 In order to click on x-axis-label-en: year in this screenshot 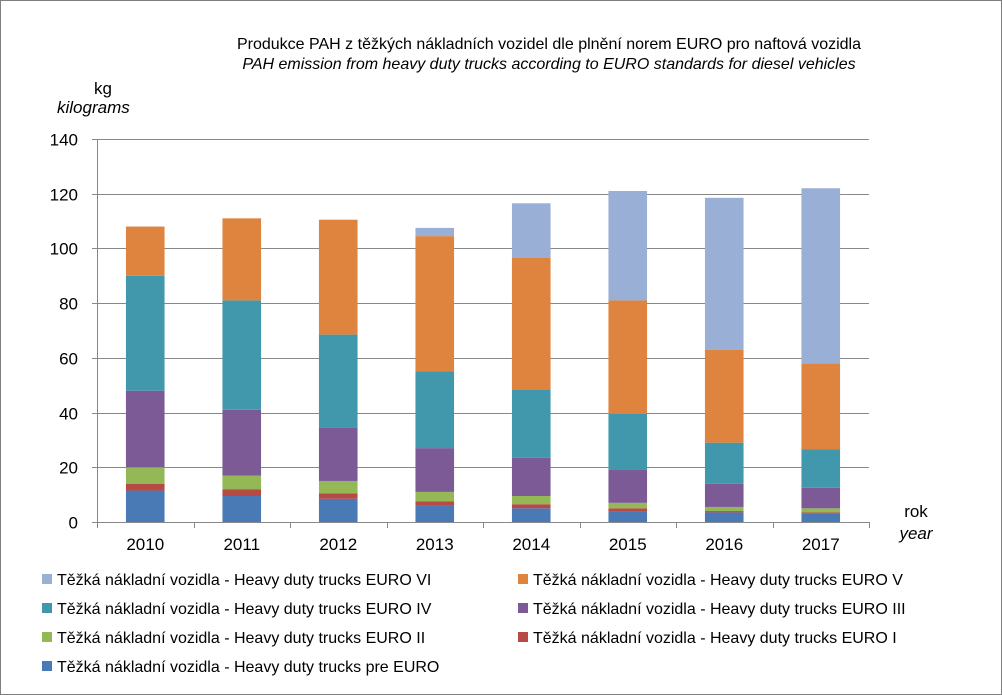, I will do `click(915, 533)`.